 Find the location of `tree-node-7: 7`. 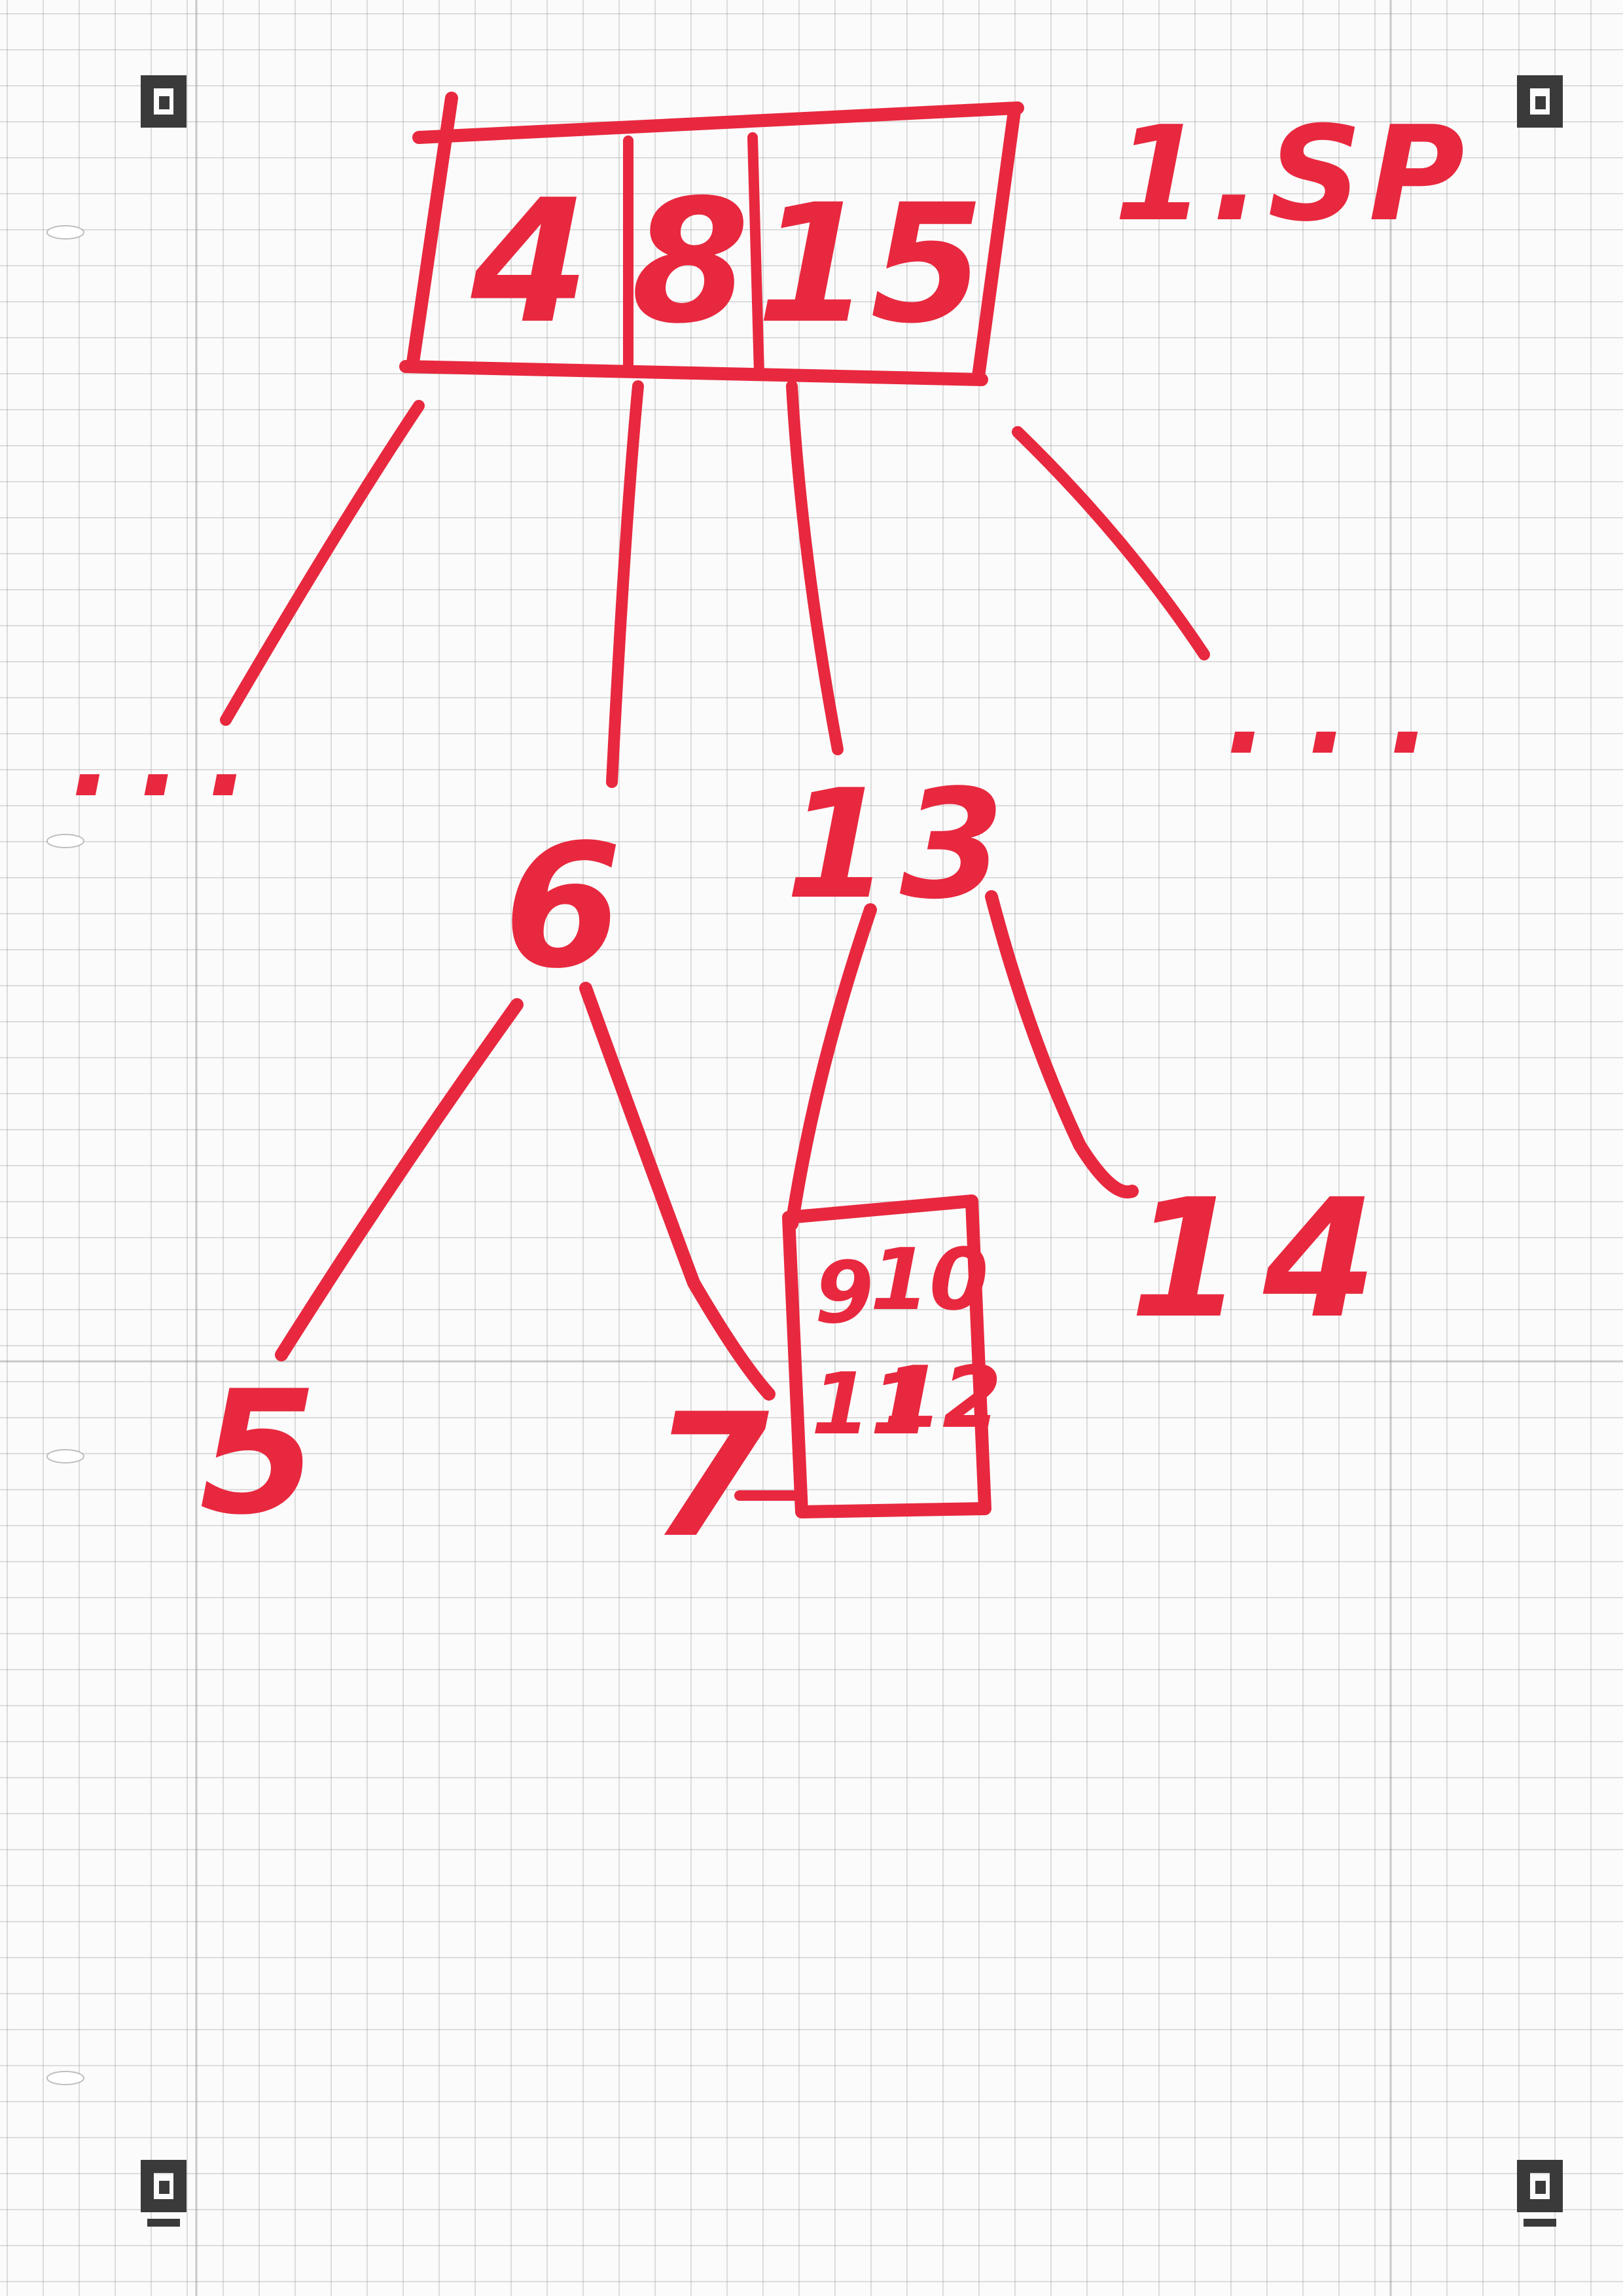

tree-node-7: 7 is located at coordinates (711, 1476).